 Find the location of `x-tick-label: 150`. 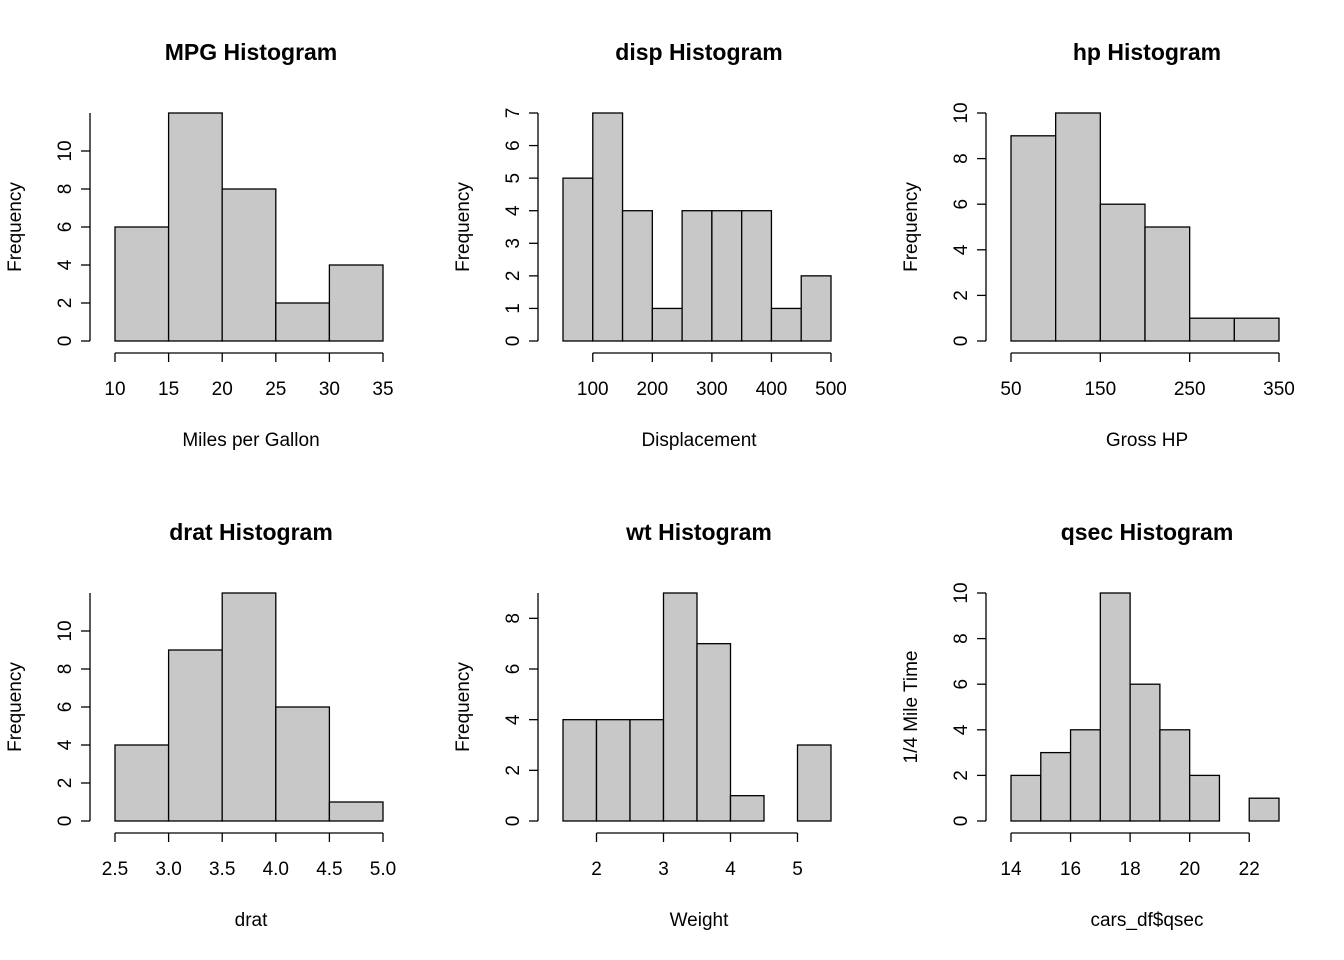

x-tick-label: 150 is located at coordinates (1100, 389).